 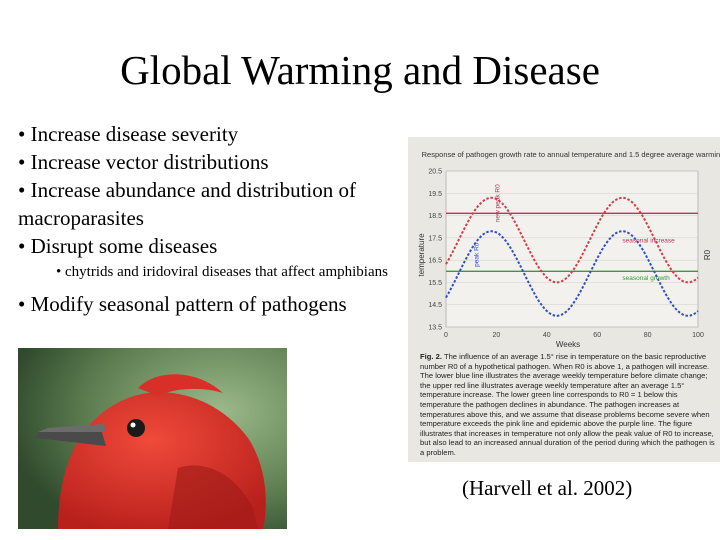 I want to click on x-tick-label: 60, so click(x=597, y=335).